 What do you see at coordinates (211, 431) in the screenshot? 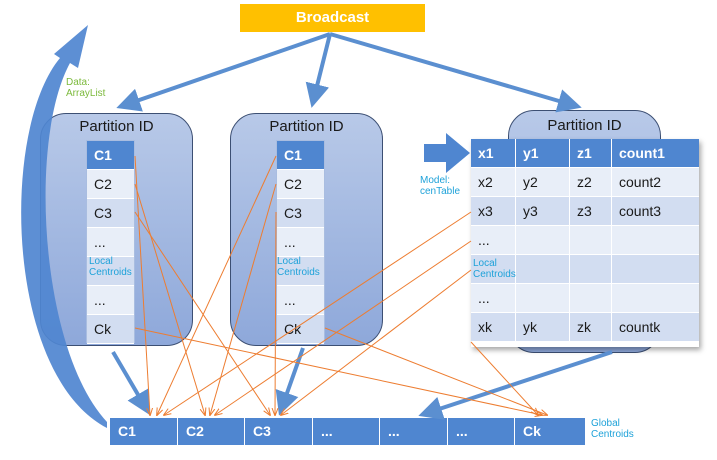
I see `global-centroid-cell: C2` at bounding box center [211, 431].